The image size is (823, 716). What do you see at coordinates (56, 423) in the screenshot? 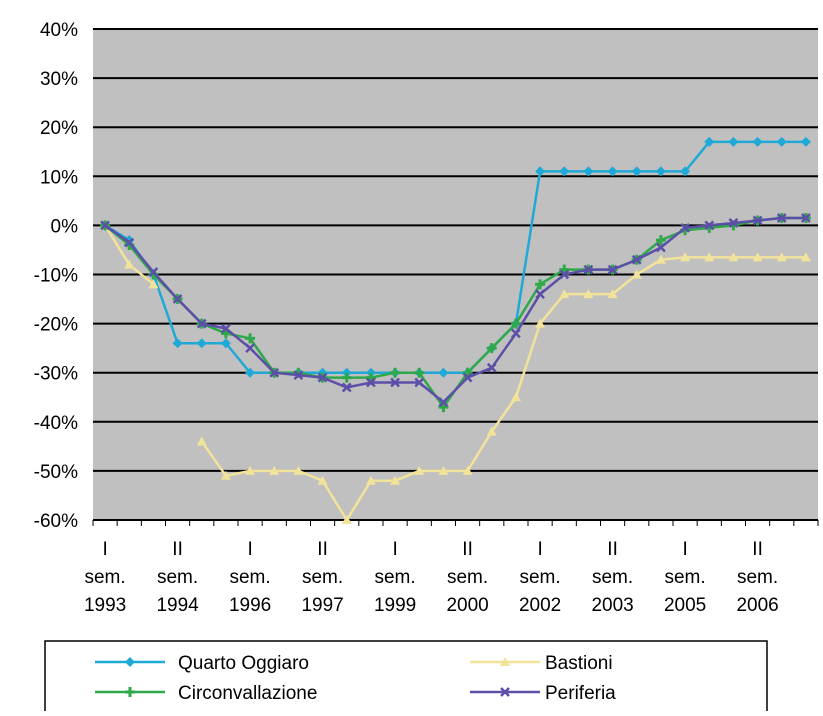
I see `y-tick-label: -40%` at bounding box center [56, 423].